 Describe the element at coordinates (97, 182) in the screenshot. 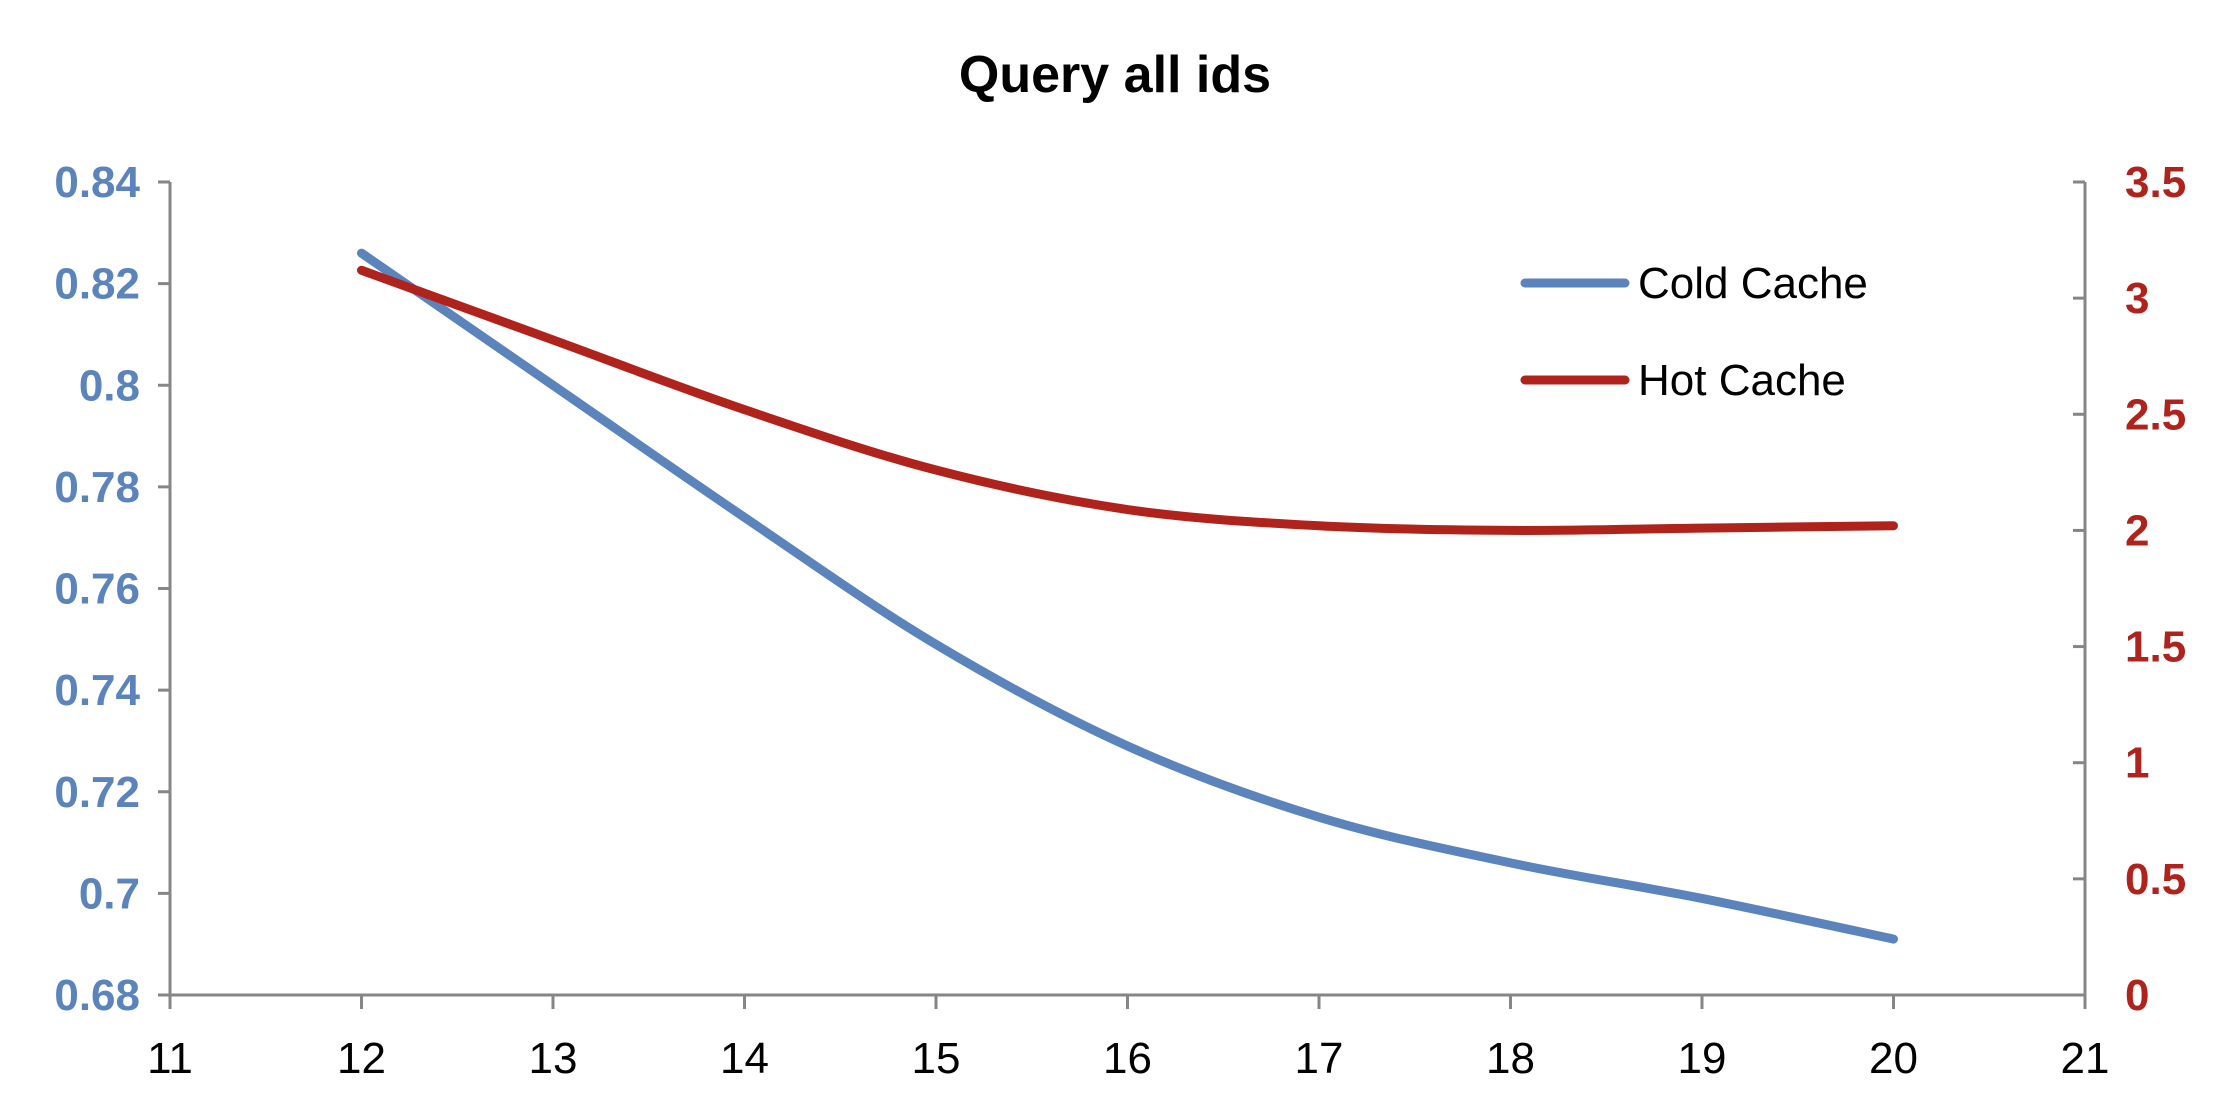

I see `left-y-tick-label: 0.84` at that location.